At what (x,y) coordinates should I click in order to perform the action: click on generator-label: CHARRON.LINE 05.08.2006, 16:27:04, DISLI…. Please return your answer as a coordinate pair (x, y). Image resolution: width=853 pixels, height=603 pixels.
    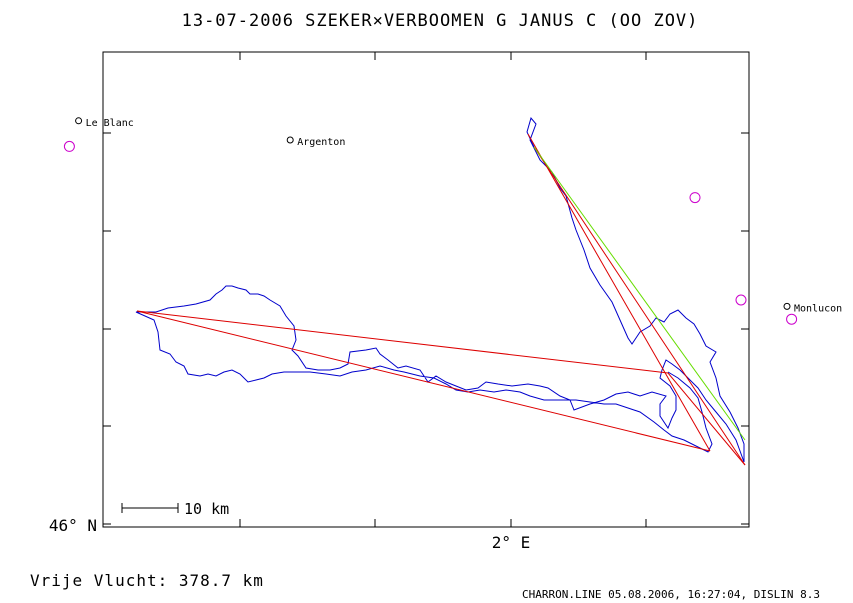
    Looking at the image, I should click on (671, 594).